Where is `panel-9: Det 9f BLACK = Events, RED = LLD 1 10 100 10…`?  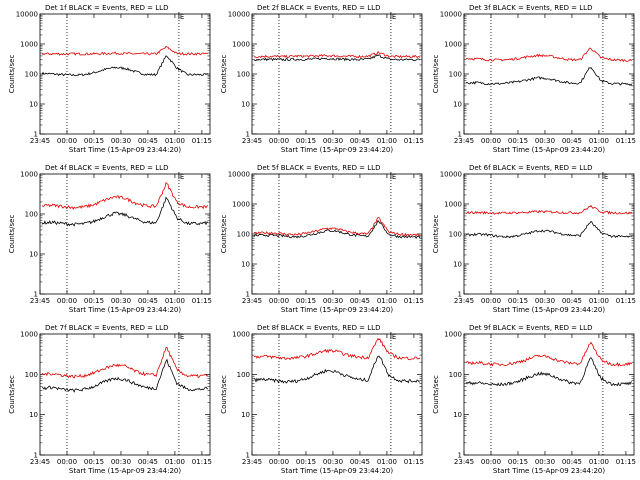 panel-9: Det 9f BLACK = Events, RED = LLD 1 10 100 10… is located at coordinates (534, 399).